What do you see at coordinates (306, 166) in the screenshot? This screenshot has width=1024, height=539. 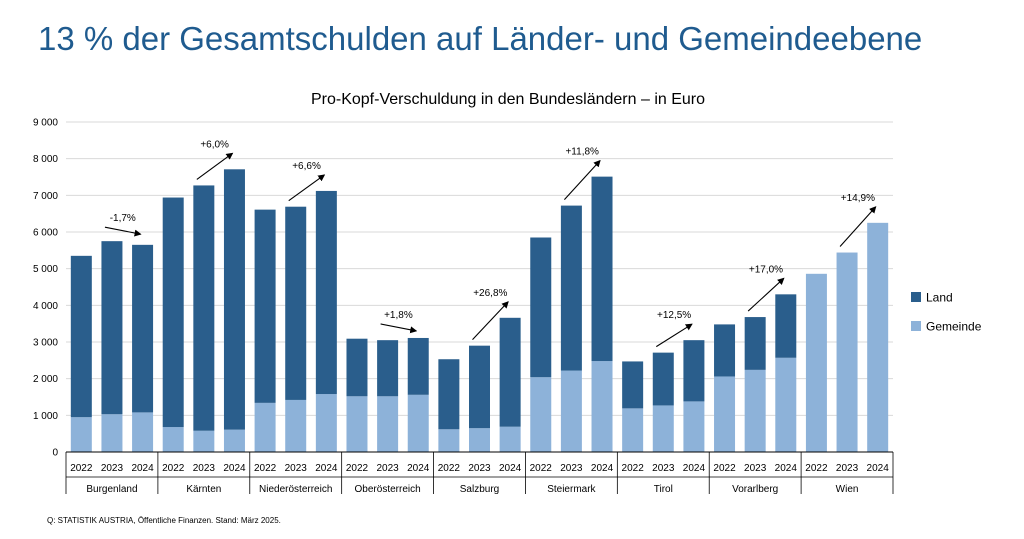 I see `change-label: +6,6%` at bounding box center [306, 166].